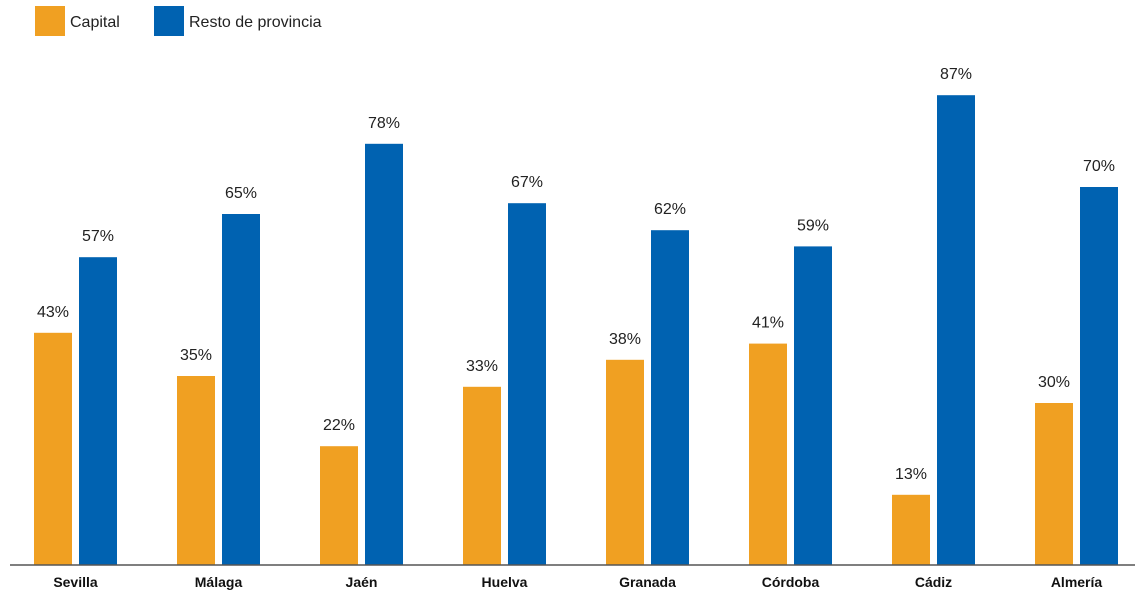  Describe the element at coordinates (956, 330) in the screenshot. I see `bar-resto-de-provincia-cadiz` at that location.